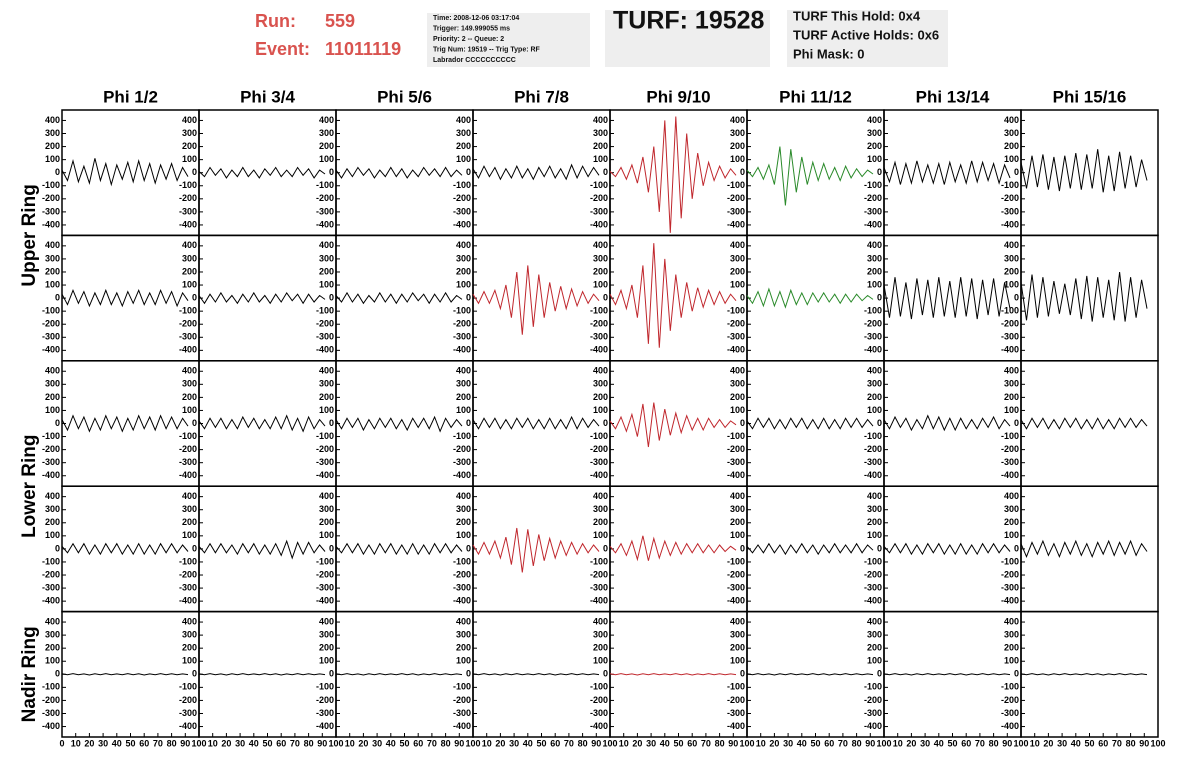 This screenshot has width=1196, height=772. What do you see at coordinates (29, 674) in the screenshot?
I see `ring-label: Nadir Ring` at bounding box center [29, 674].